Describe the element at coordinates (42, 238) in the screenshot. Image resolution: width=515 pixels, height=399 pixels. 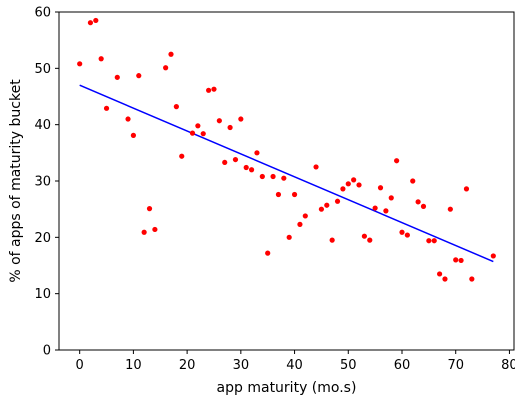
I see `y-tick-label: 20` at that location.